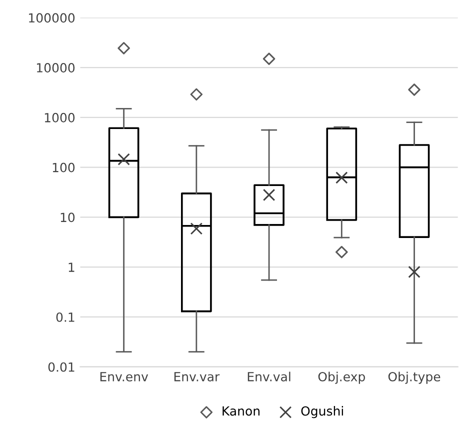 The image size is (472, 442). Describe the element at coordinates (67, 217) in the screenshot. I see `y-tick-label: 10` at that location.